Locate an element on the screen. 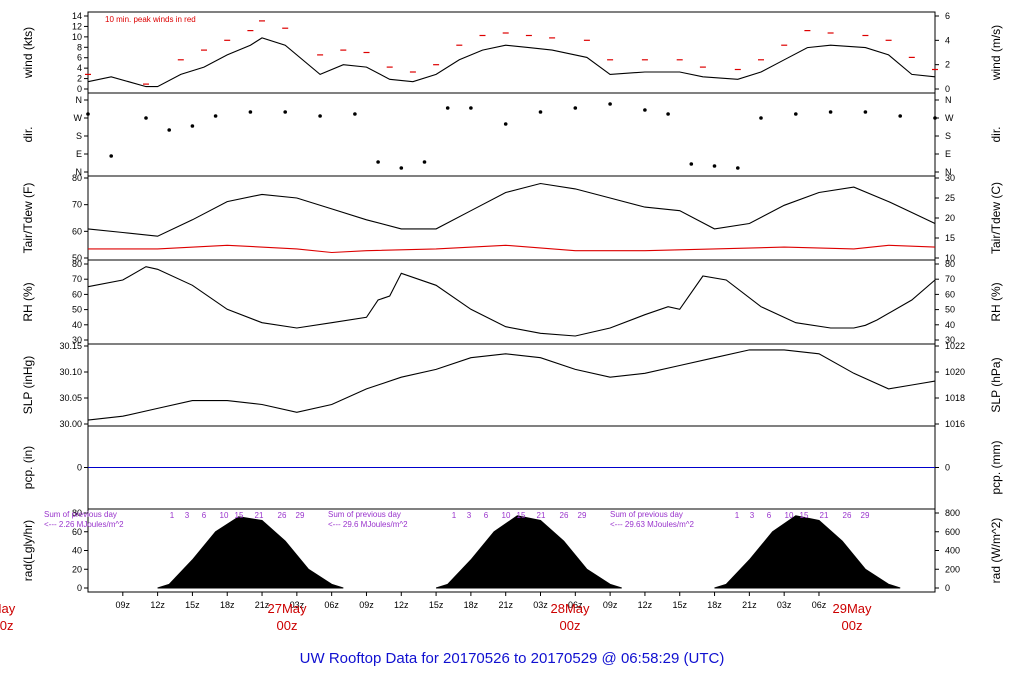  left-axis-label: rad(Lgly/hr) is located at coordinates (28, 550).